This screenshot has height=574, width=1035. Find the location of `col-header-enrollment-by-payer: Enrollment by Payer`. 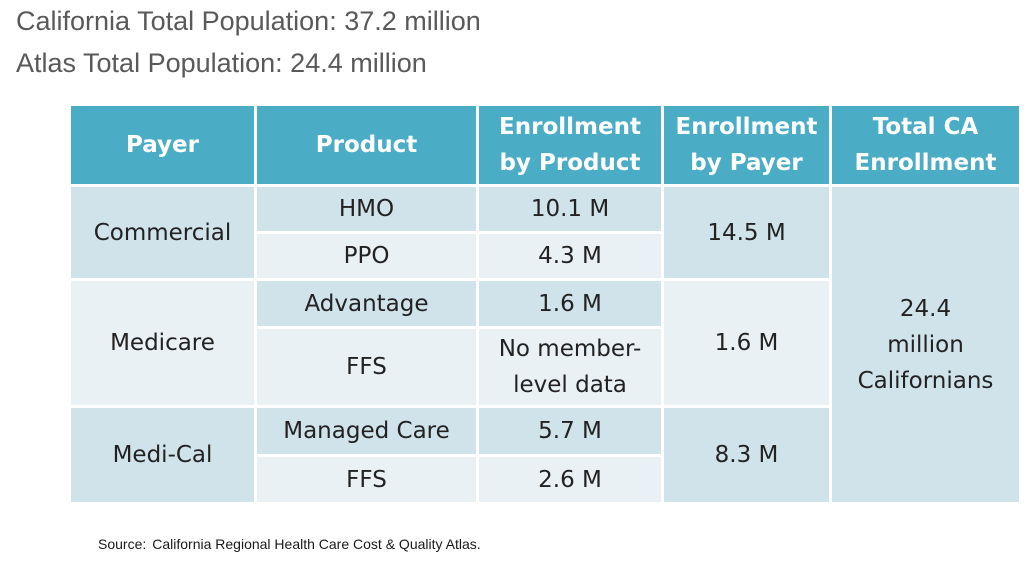

col-header-enrollment-by-payer: Enrollment by Payer is located at coordinates (746, 145).